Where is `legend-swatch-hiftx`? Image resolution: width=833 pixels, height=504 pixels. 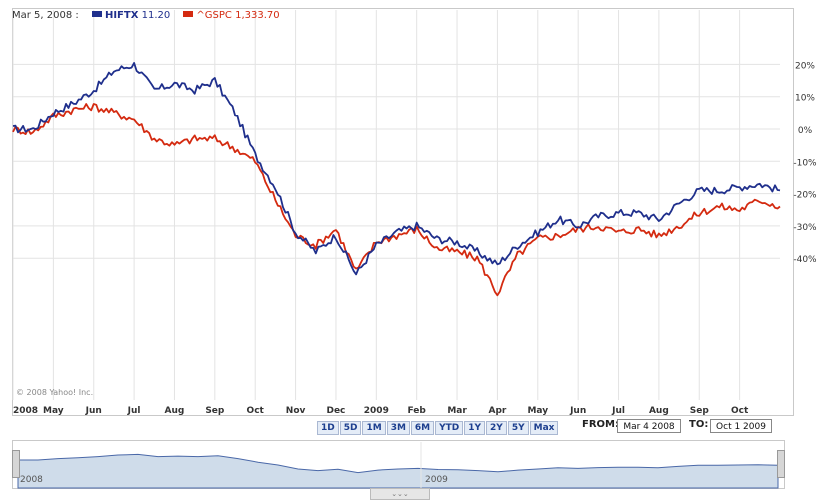 legend-swatch-hiftx is located at coordinates (96, 14).